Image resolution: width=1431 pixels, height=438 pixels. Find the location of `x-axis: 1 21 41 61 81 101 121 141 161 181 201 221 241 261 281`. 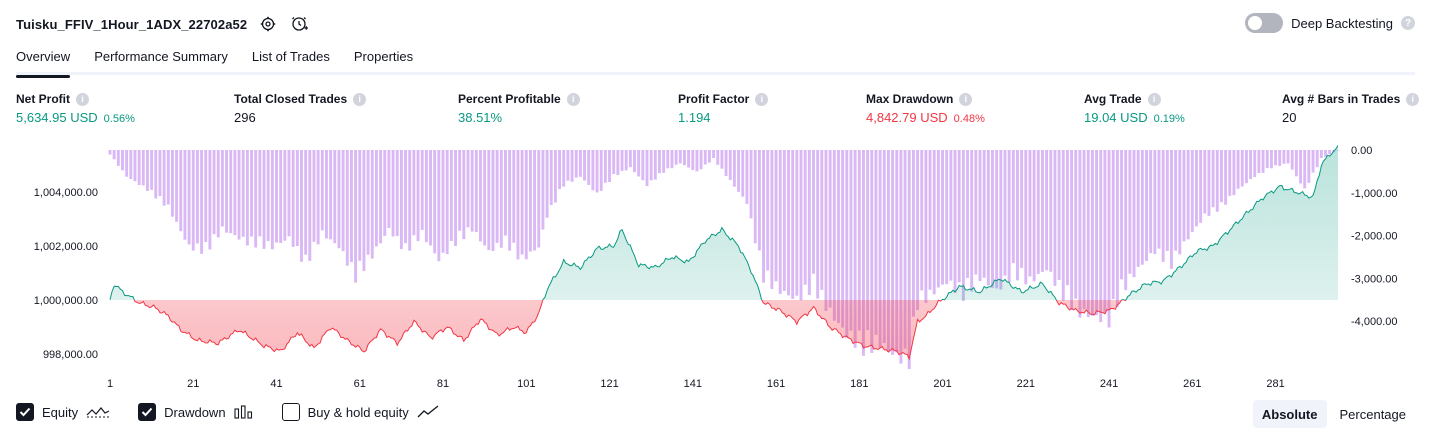

x-axis: 1 21 41 61 81 101 121 141 161 181 201 221 241 261 281 is located at coordinates (696, 384).